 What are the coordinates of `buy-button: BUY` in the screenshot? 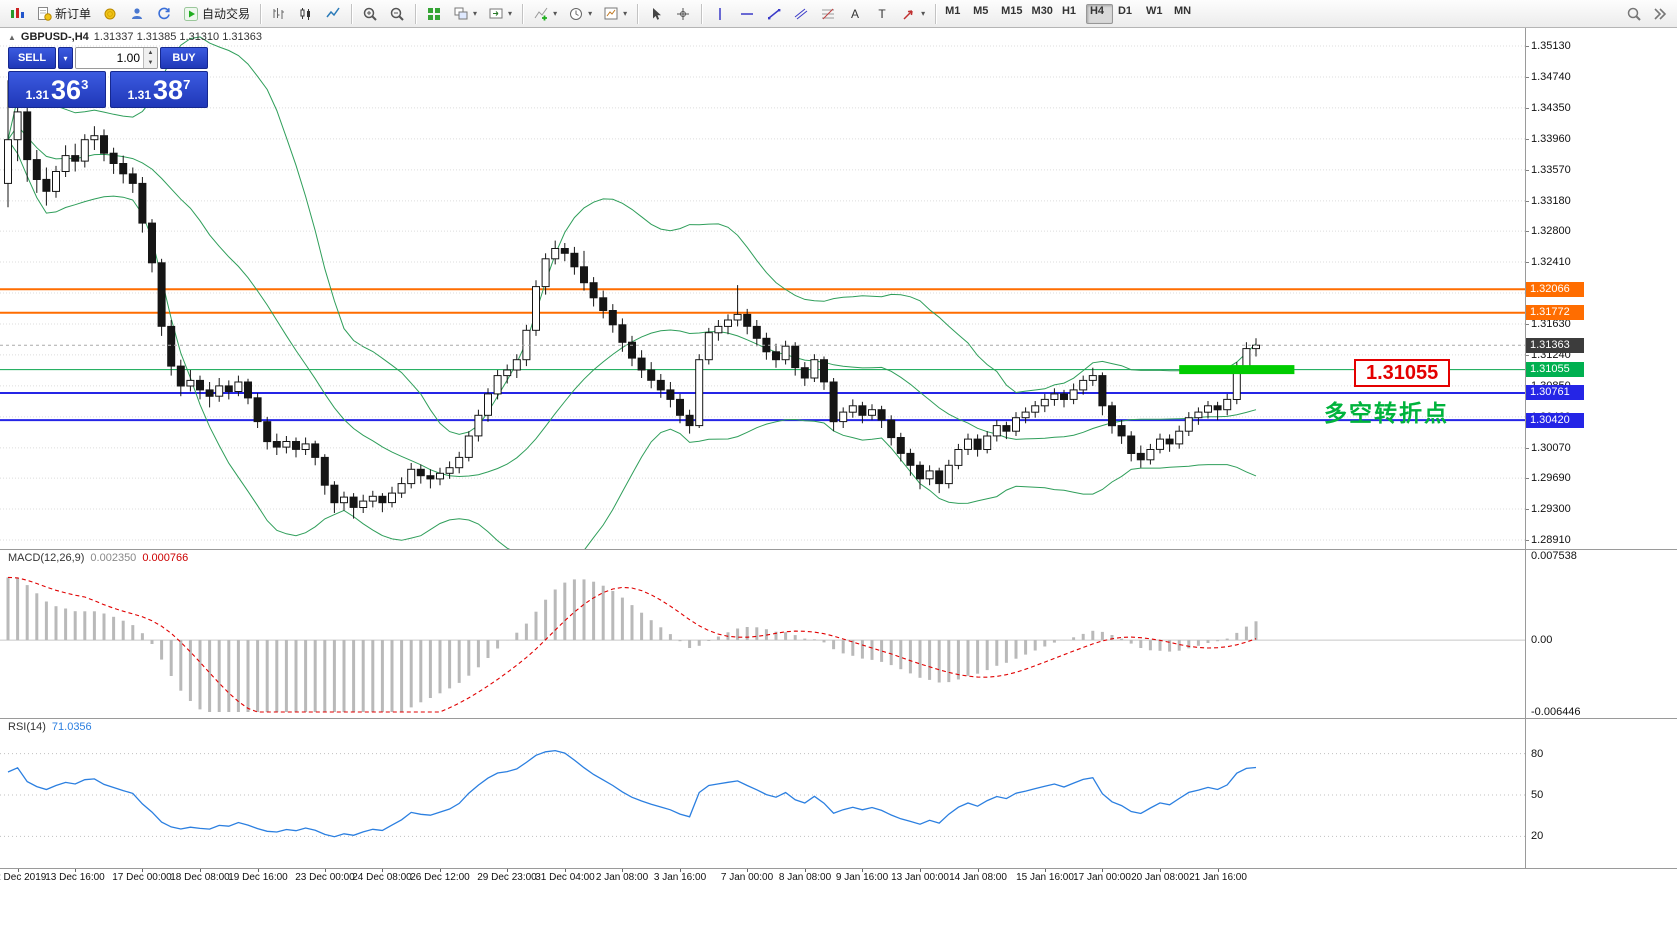 It's located at (184, 58).